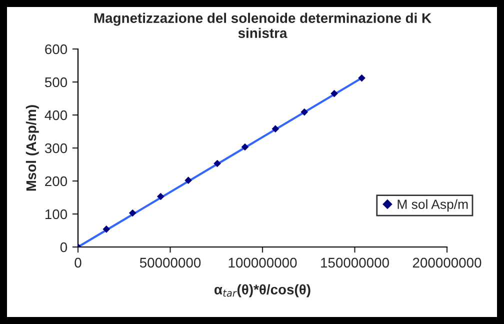 This screenshot has width=504, height=324. What do you see at coordinates (56, 181) in the screenshot?
I see `y-tick-label: 200` at bounding box center [56, 181].